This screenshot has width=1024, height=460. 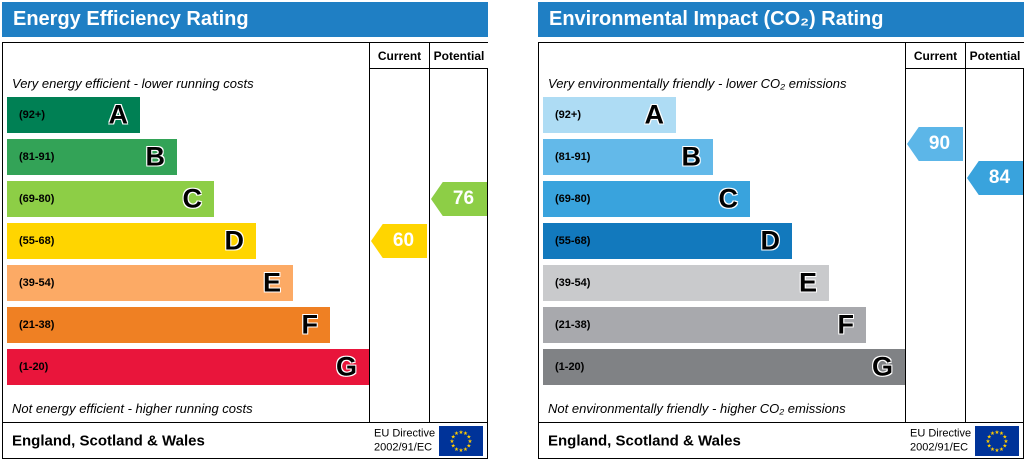 What do you see at coordinates (37, 157) in the screenshot?
I see `band-range-label: (81-91)` at bounding box center [37, 157].